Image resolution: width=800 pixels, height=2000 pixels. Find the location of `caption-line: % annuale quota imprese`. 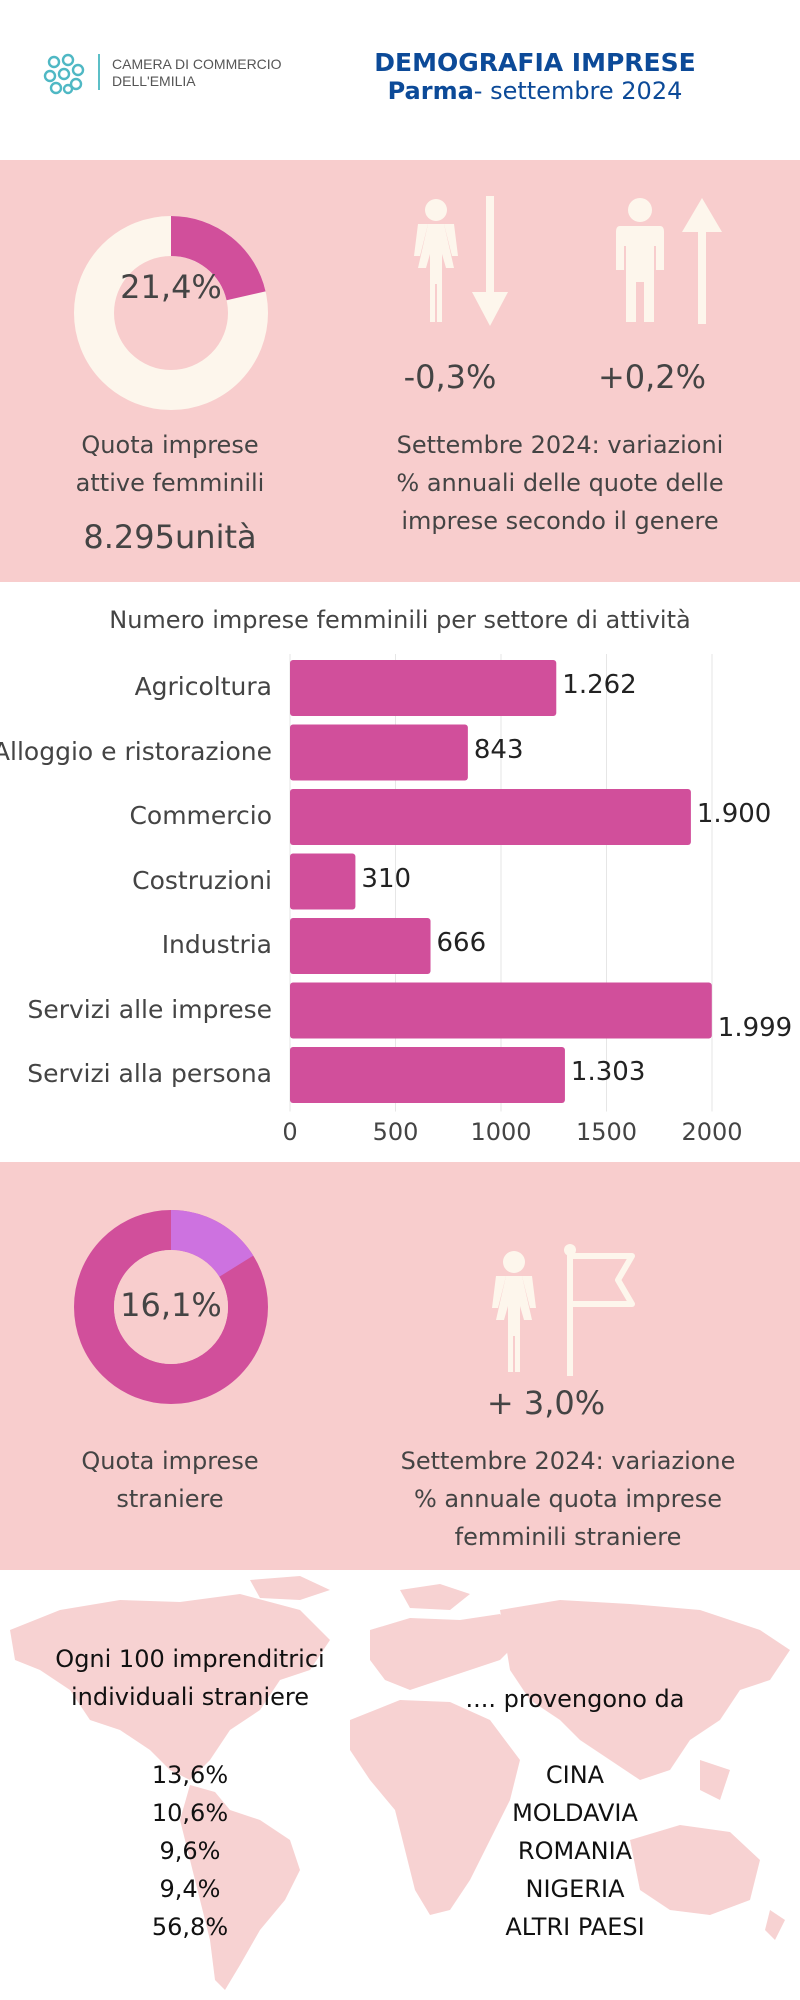

caption-line: % annuale quota imprese is located at coordinates (568, 1499).